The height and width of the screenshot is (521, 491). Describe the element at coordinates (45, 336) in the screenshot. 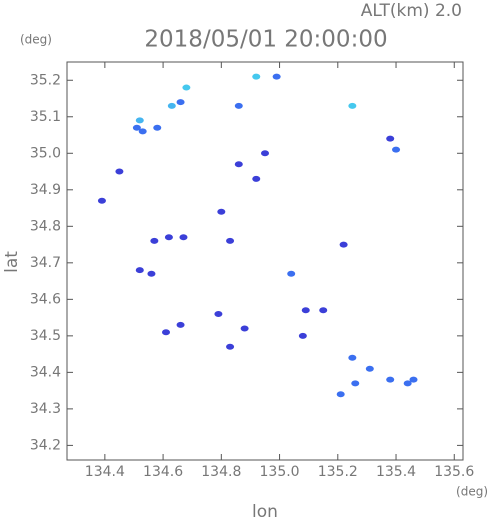

I see `y-tick-label: 34.5` at that location.